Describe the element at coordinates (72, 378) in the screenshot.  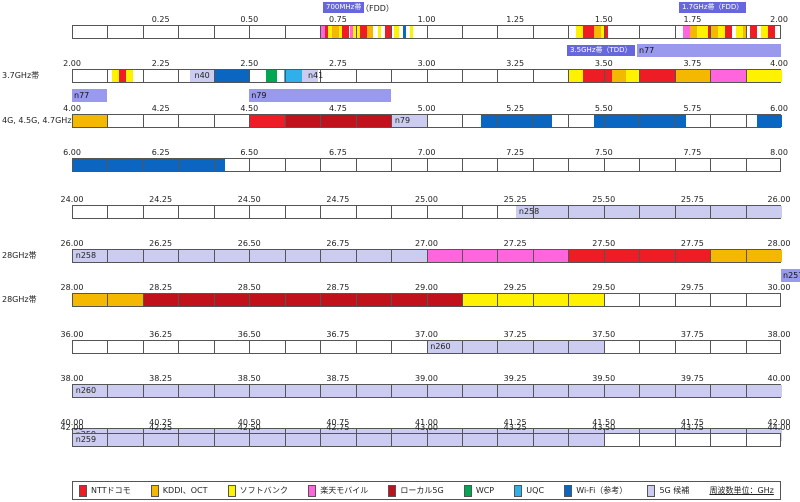
I see `tick-label: 38.00` at that location.